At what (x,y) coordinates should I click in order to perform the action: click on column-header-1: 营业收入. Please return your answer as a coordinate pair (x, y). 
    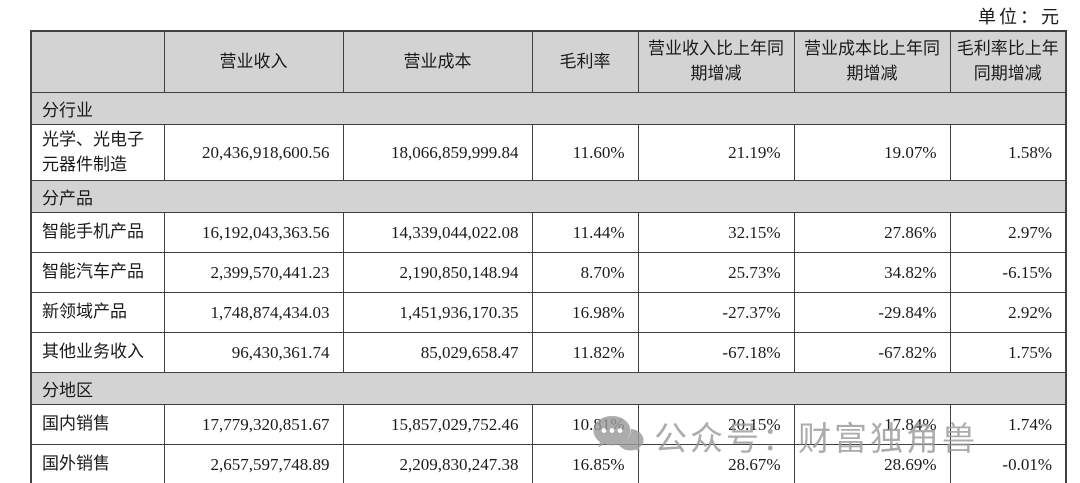
    Looking at the image, I should click on (253, 61).